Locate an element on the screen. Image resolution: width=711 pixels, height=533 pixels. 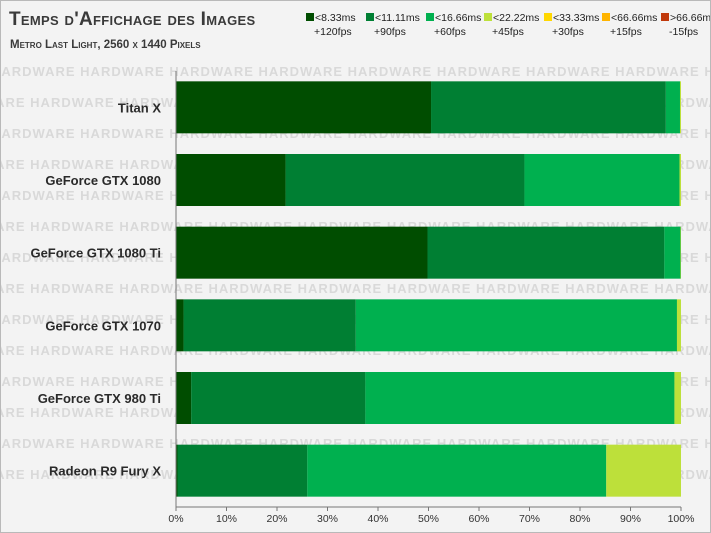
legend-label-fps: +90fps is located at coordinates (390, 32).